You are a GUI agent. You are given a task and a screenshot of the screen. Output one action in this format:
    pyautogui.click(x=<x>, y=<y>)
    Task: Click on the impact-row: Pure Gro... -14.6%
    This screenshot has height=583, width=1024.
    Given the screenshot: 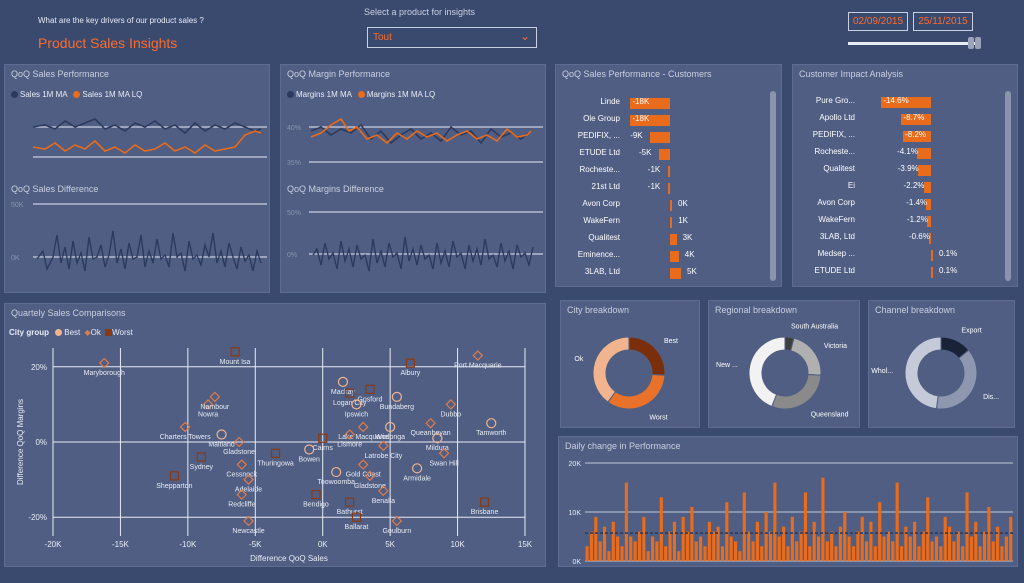 What is the action you would take?
    pyautogui.click(x=895, y=102)
    